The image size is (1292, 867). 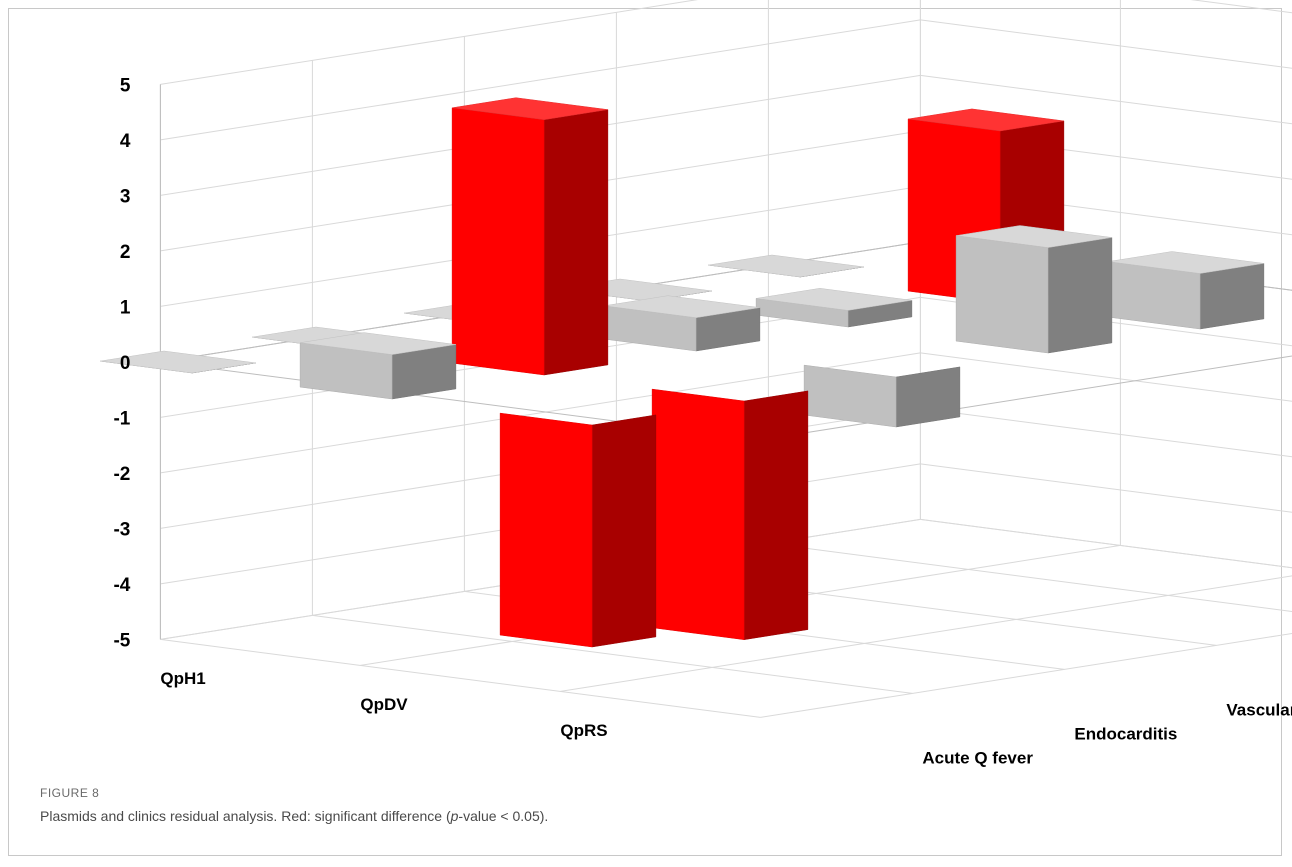 I want to click on series-label-qprs: QpRS, so click(x=583, y=730).